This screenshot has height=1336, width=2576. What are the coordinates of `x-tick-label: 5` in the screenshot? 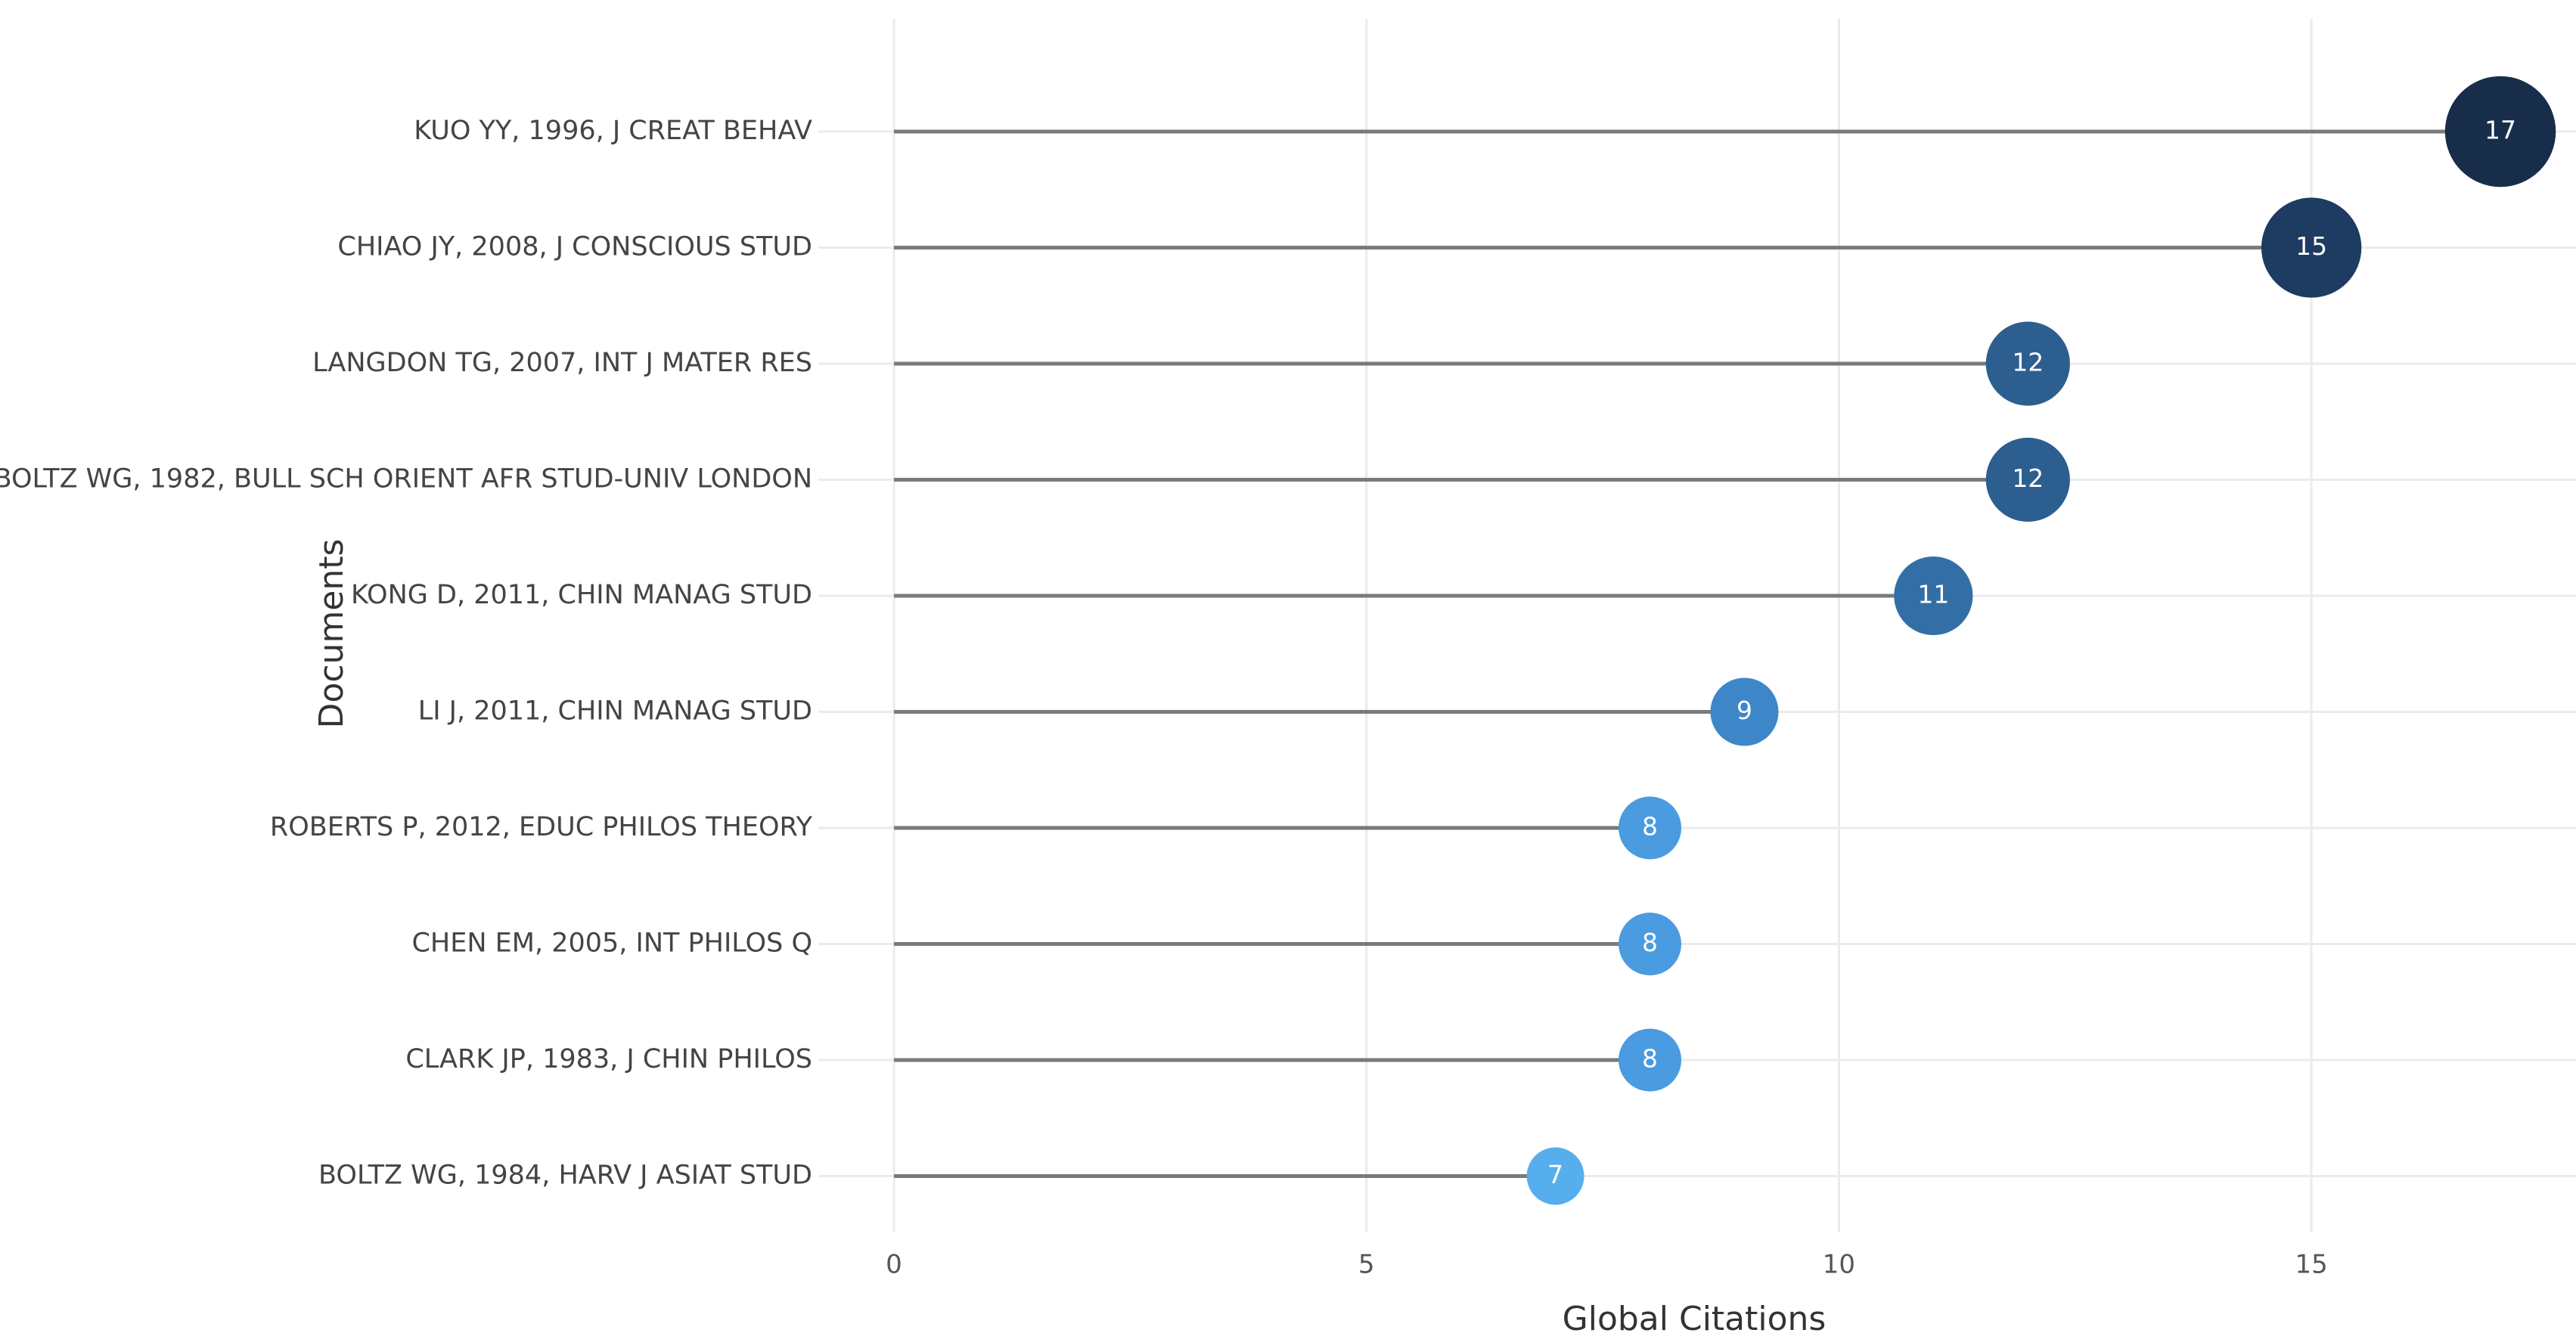 It's located at (1366, 1265).